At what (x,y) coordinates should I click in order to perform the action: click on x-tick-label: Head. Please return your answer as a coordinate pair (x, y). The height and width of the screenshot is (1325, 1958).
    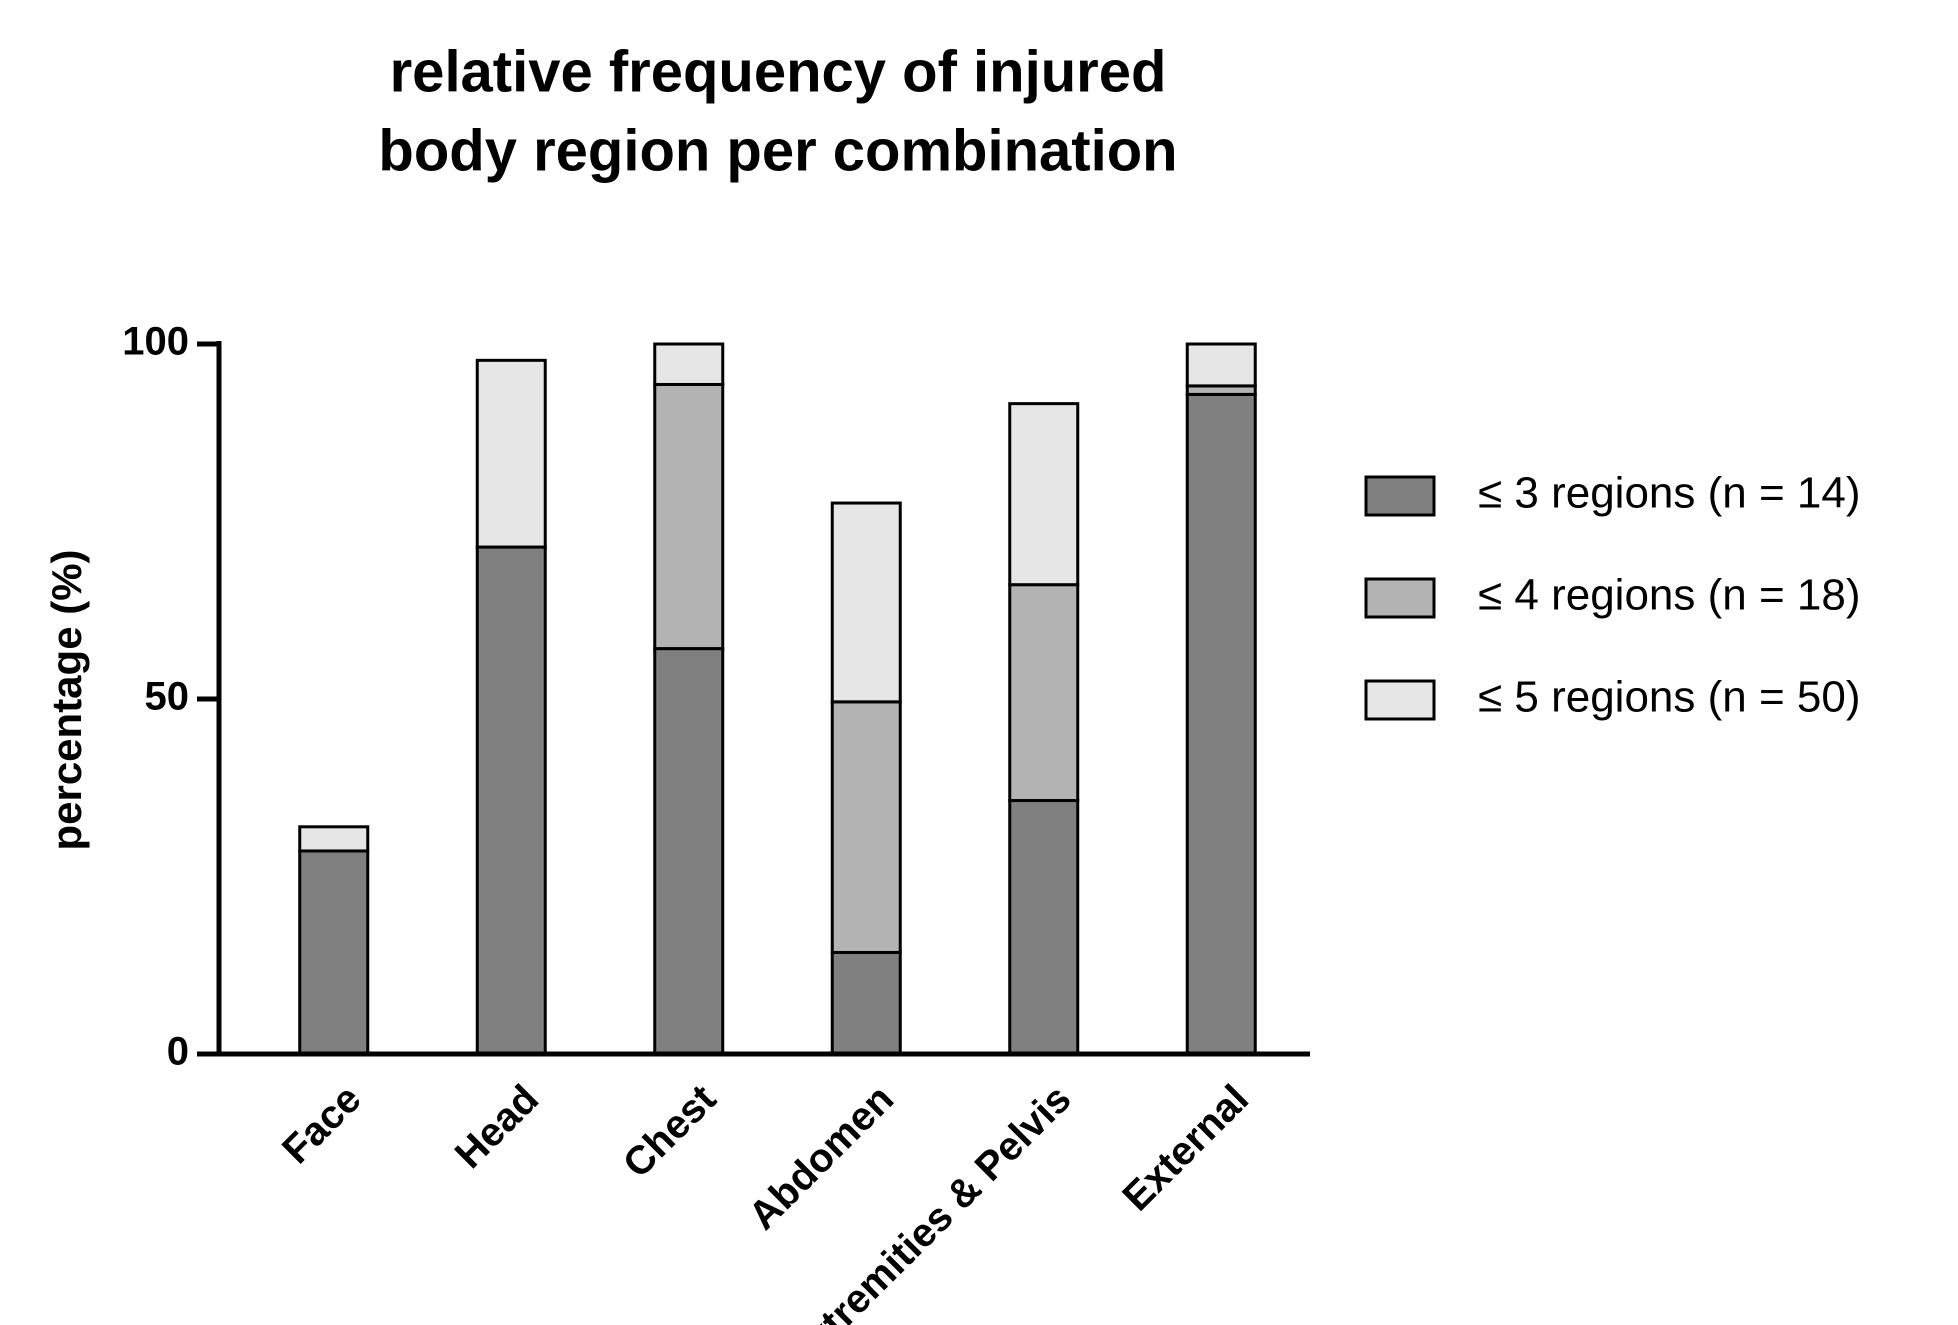
    Looking at the image, I should click on (497, 1127).